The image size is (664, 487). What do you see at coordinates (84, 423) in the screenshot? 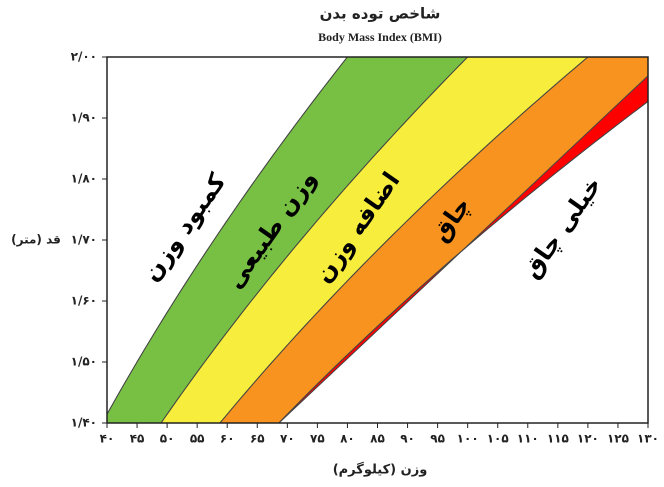
I see `y-tick-label: ۱/۴۰` at bounding box center [84, 423].